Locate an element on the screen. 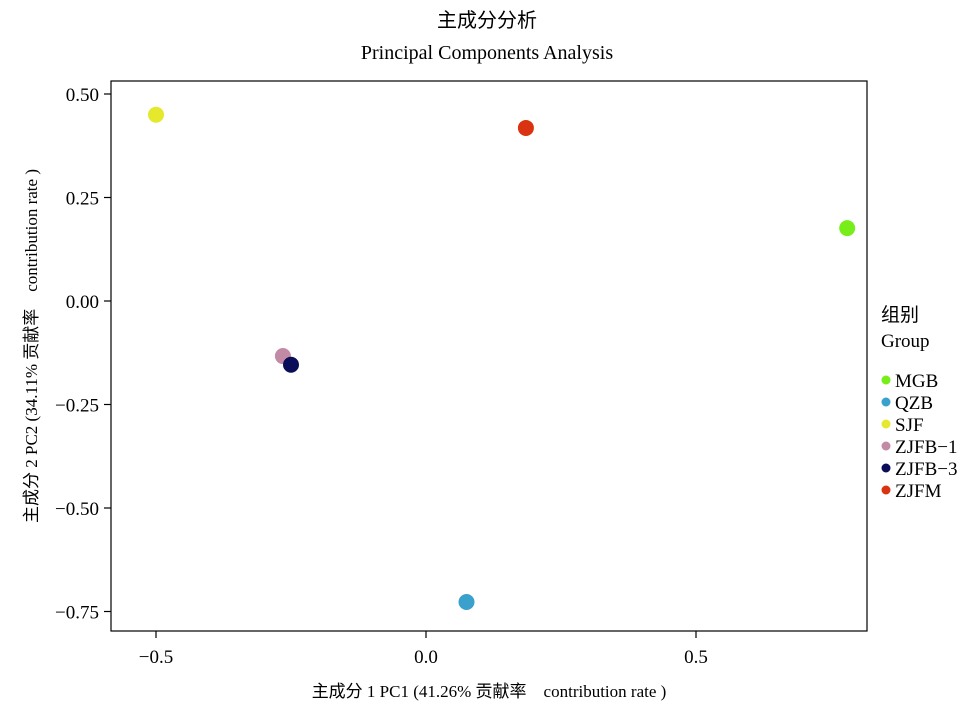  x-tick-label: 0.0 is located at coordinates (426, 657).